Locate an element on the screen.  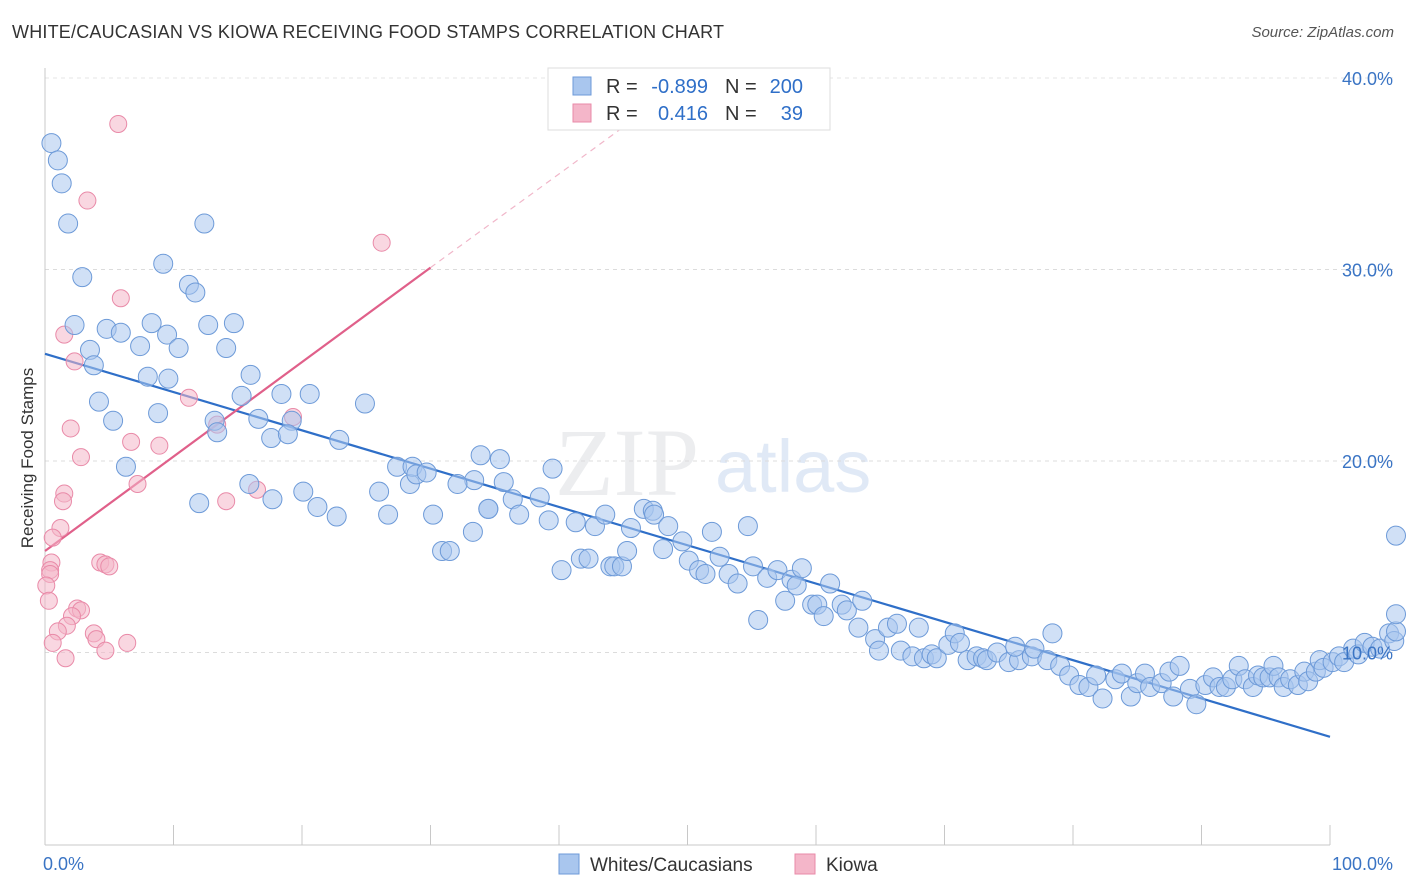
bottom-legend-swatch-whites is located at coordinates (569, 864).